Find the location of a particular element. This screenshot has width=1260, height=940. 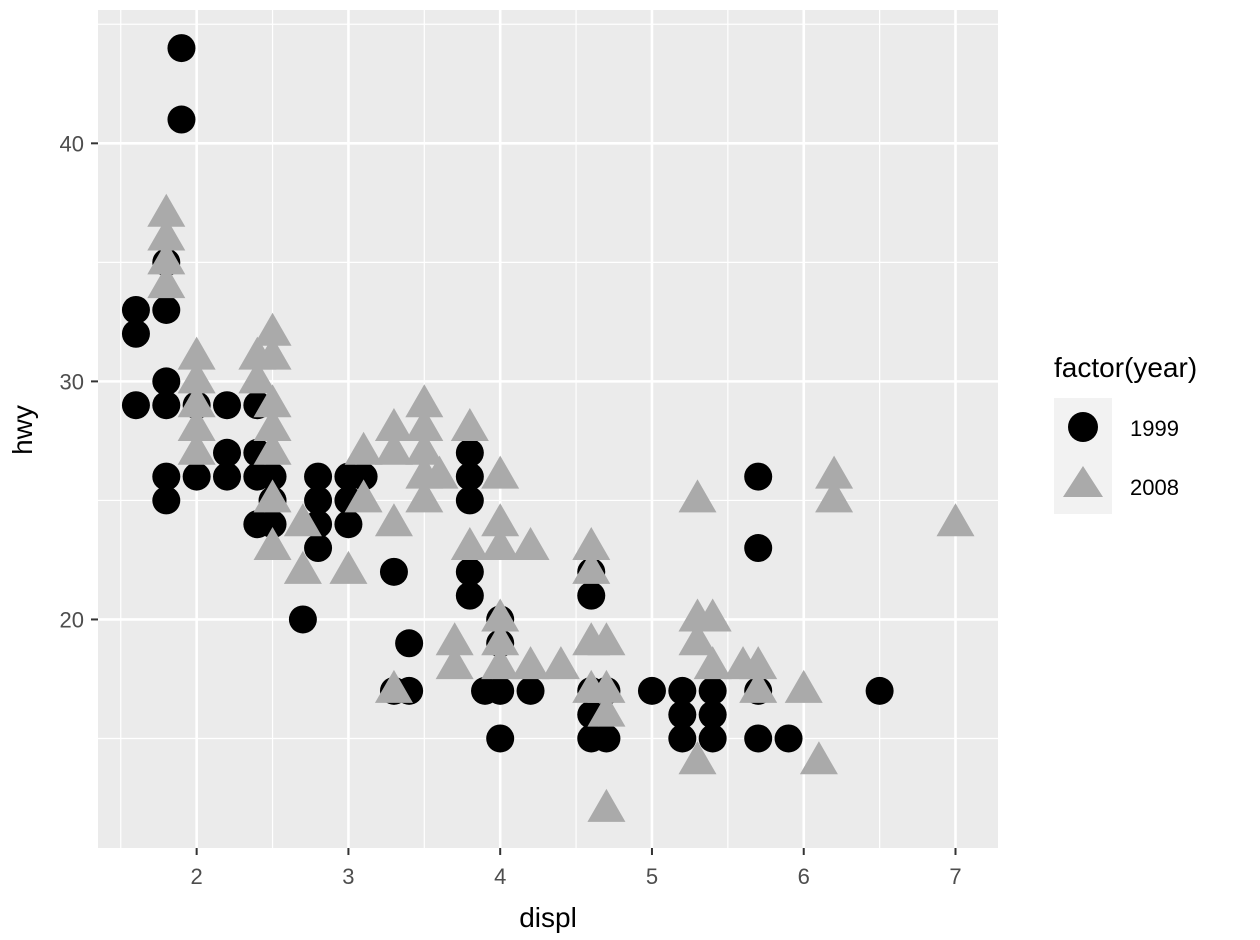

legend-label-1999: 1999 is located at coordinates (1154, 428).